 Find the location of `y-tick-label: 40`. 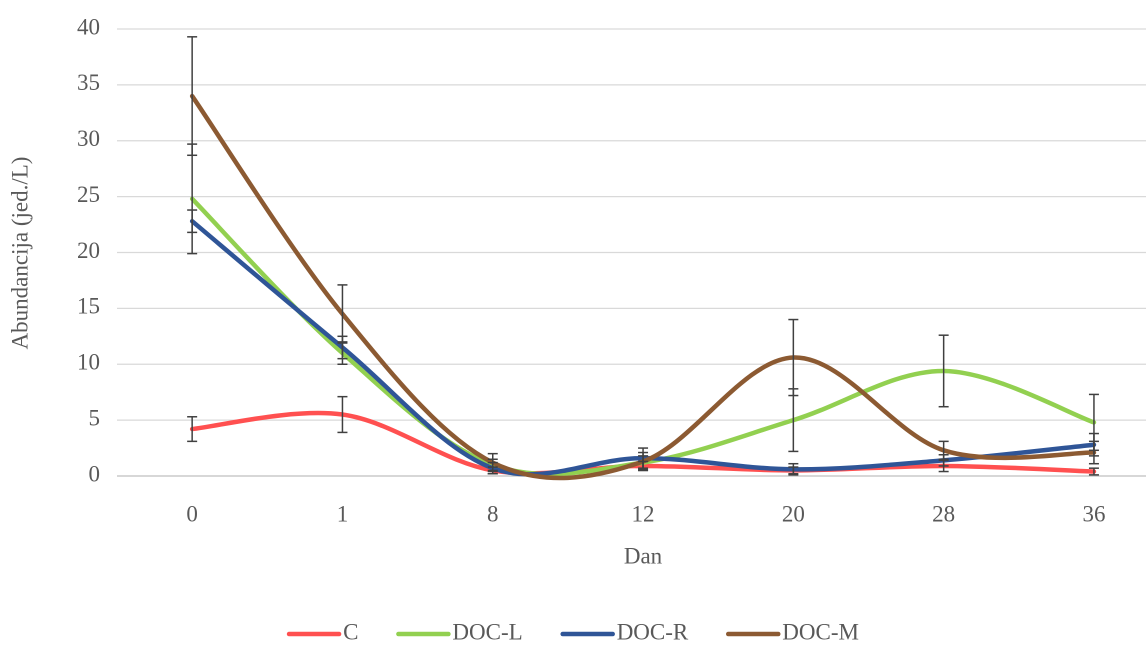

y-tick-label: 40 is located at coordinates (88, 26).